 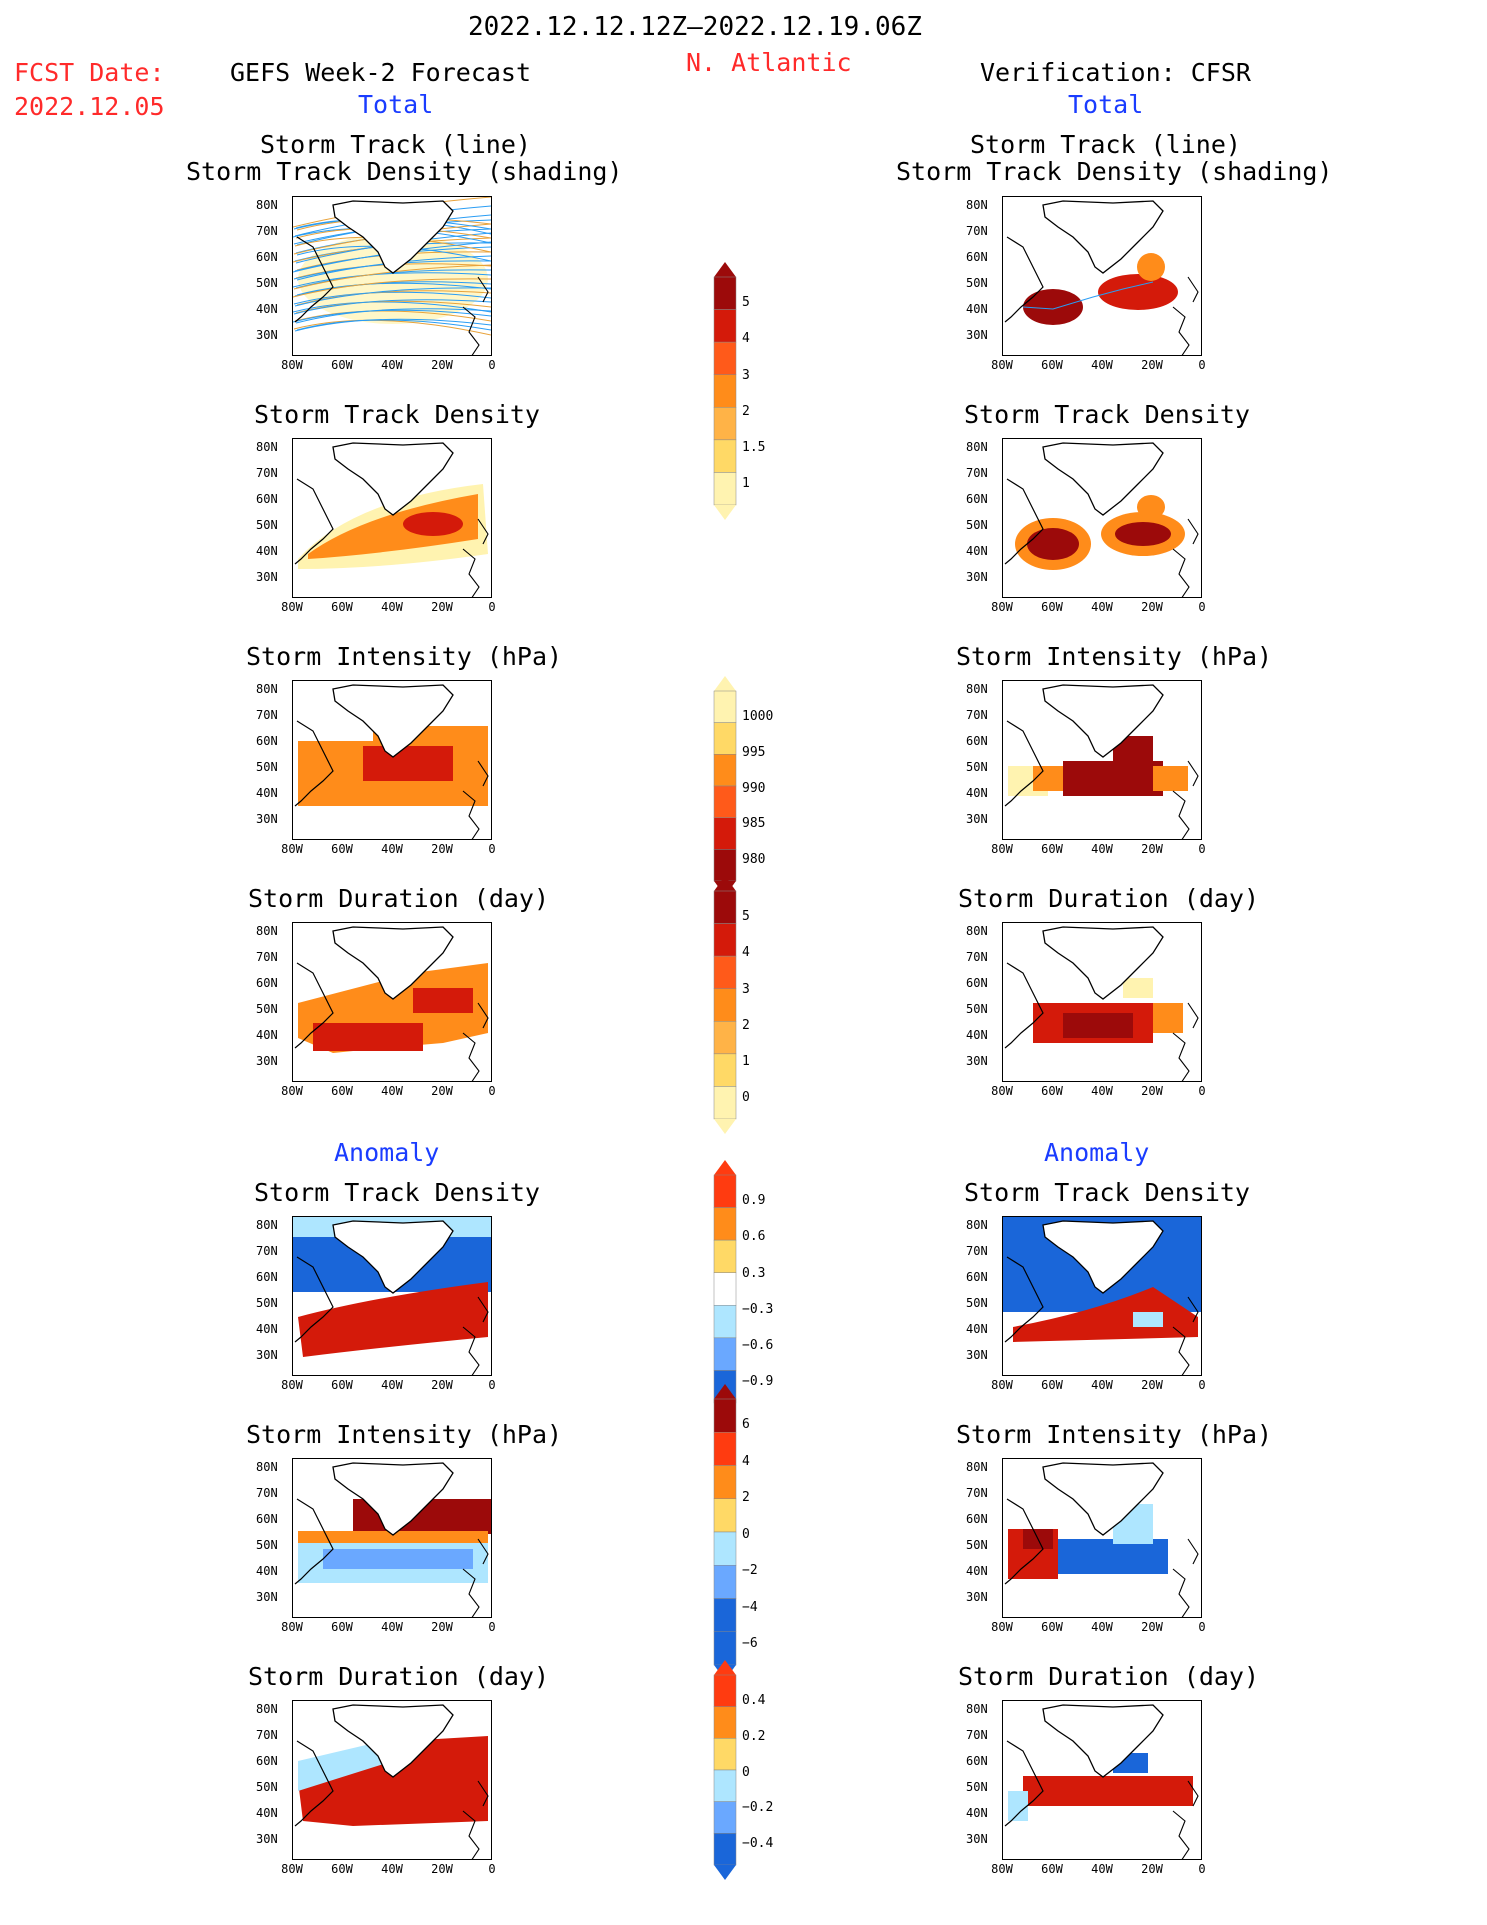 What do you see at coordinates (1086, 296) in the screenshot?
I see `map-track-verification: 80N 70N 60N 50N 40N 30N 80W 60W 40W 20W 0` at bounding box center [1086, 296].